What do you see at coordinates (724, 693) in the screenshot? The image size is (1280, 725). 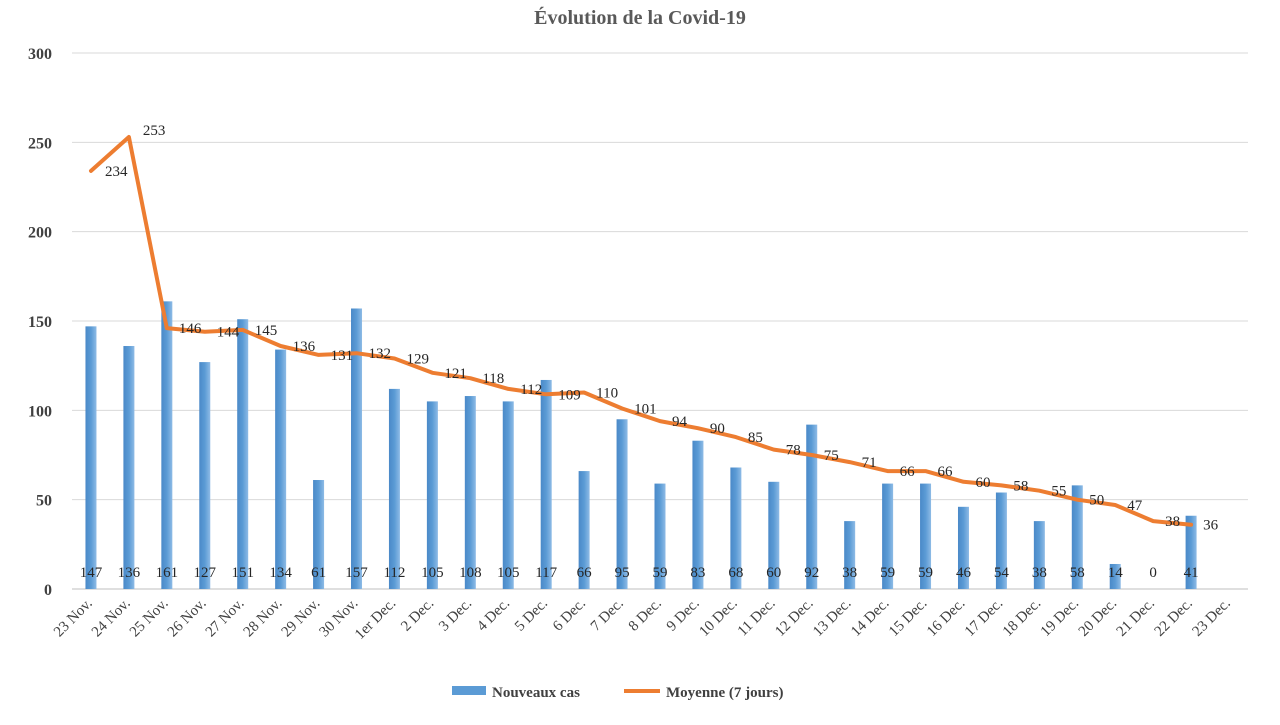 I see `legend-label-moyenne: Moyenne (7 jours)` at bounding box center [724, 693].